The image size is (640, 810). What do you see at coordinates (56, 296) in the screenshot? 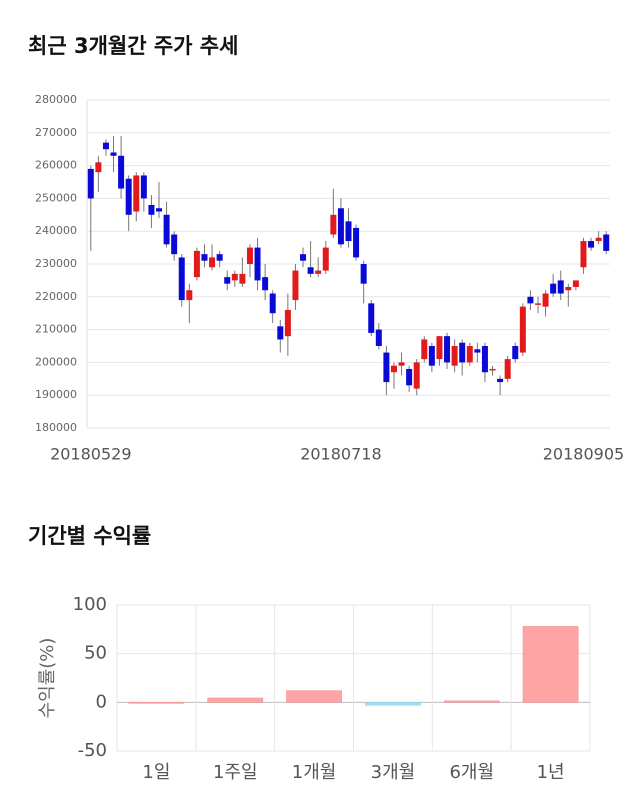
I see `y-tick-label: 220000` at bounding box center [56, 296].